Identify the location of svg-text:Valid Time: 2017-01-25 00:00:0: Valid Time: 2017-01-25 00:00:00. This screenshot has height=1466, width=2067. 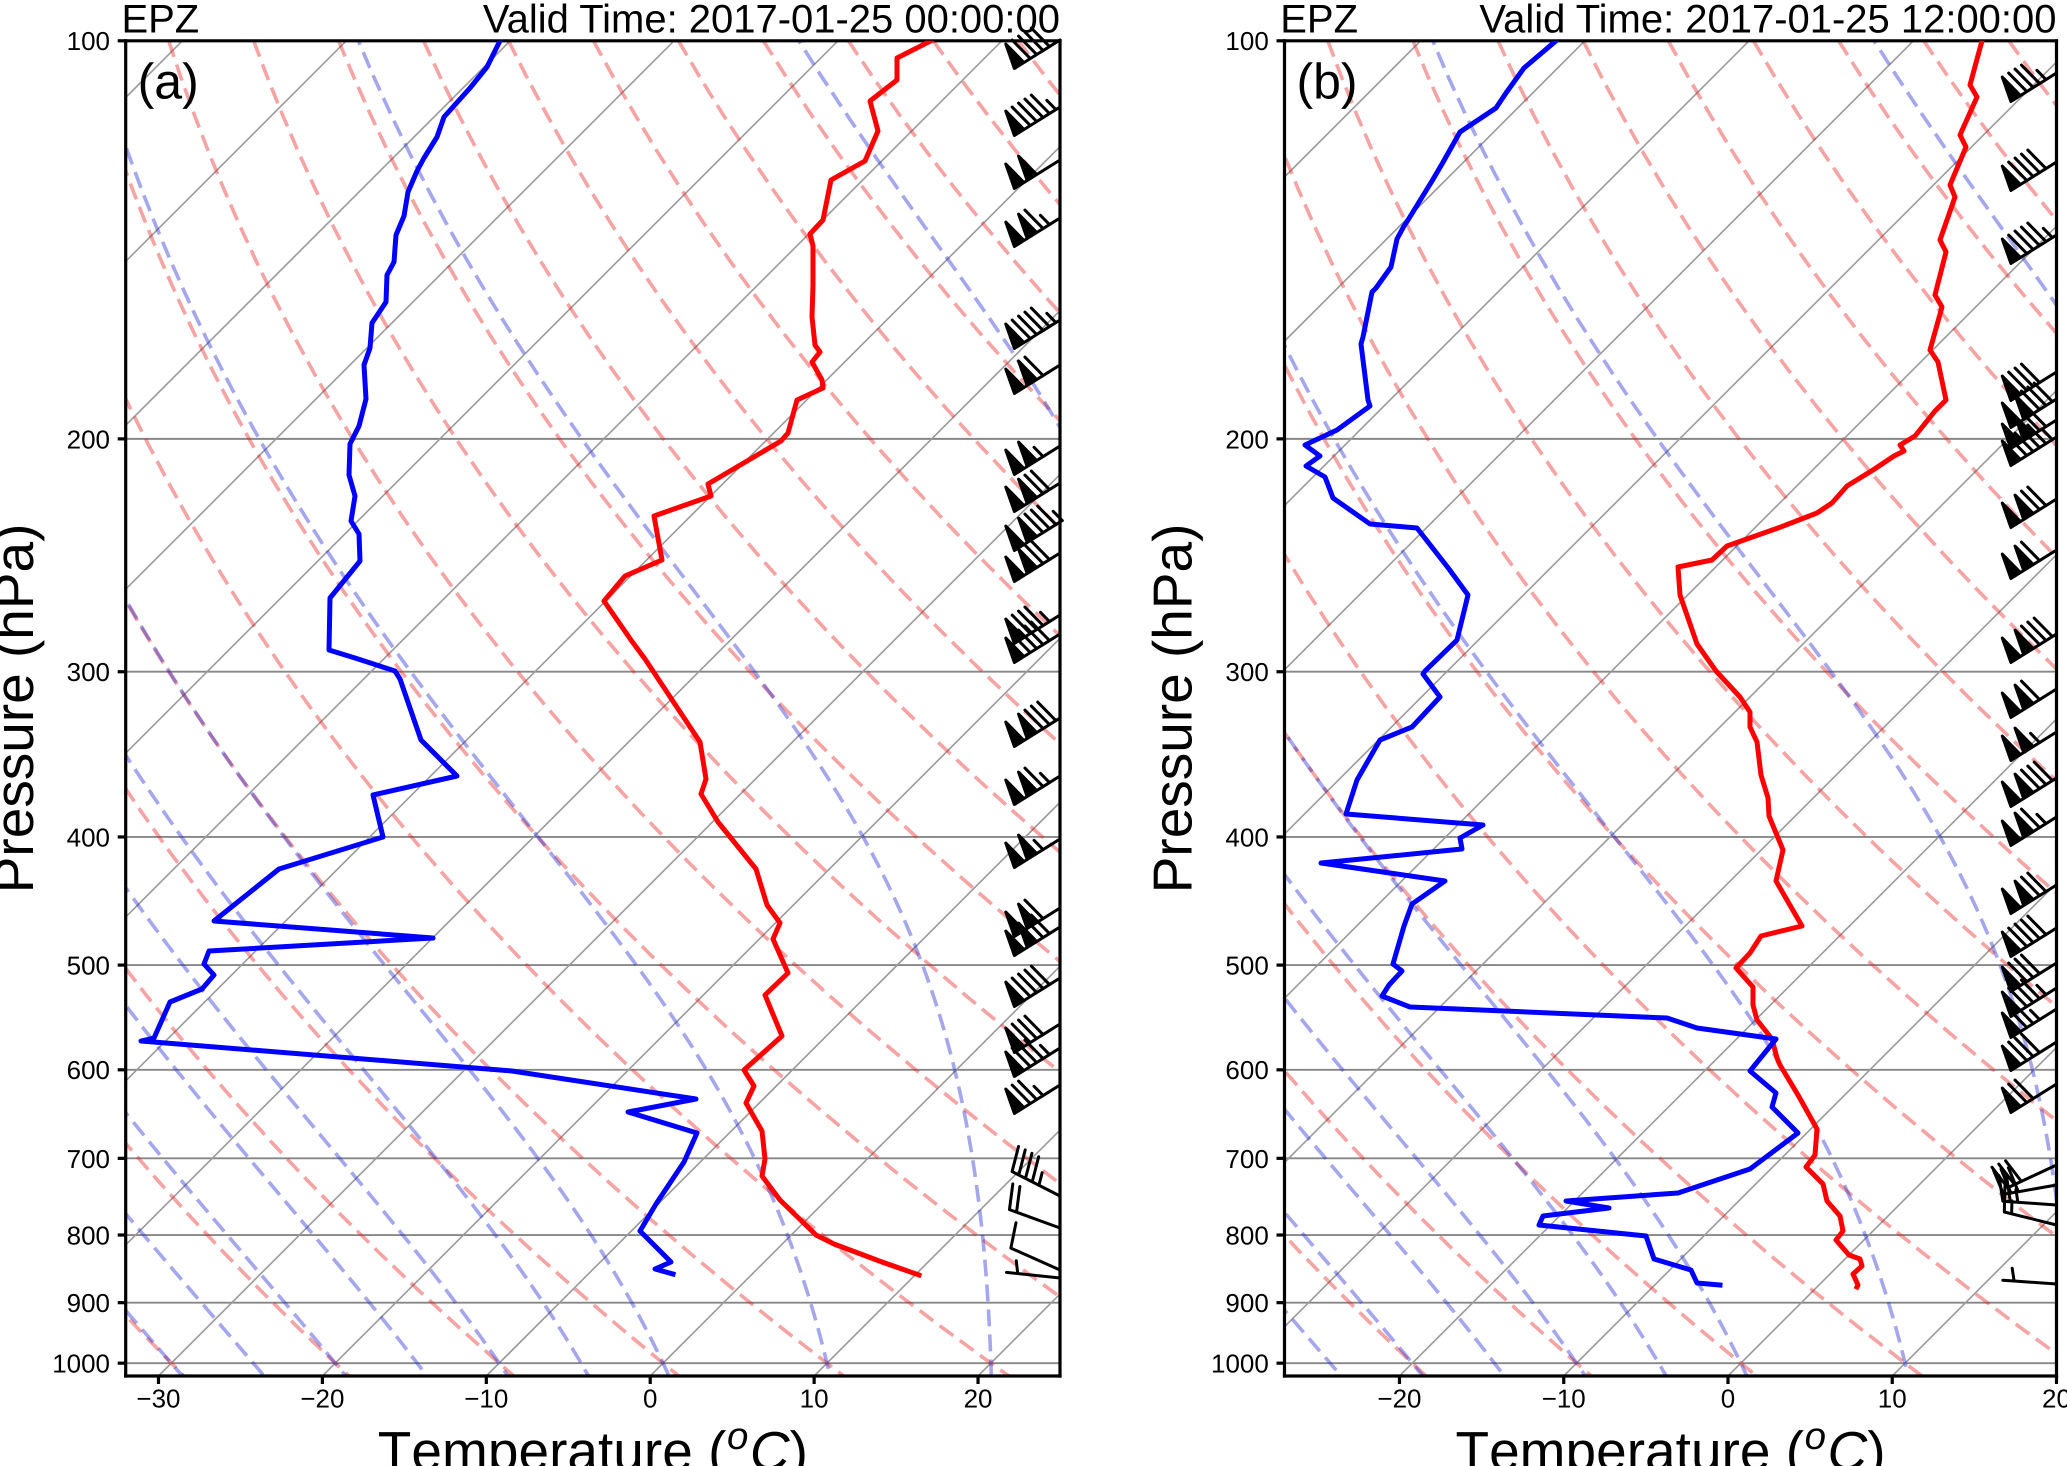
(771, 21).